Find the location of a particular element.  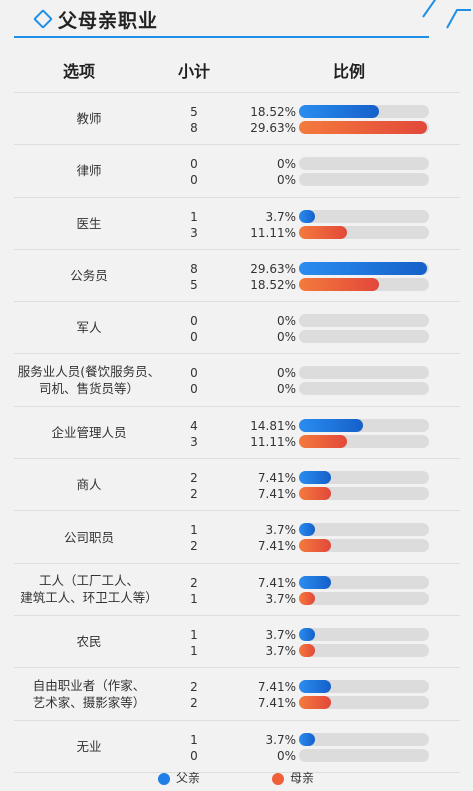

table-row: 律师 0 0% 0 0% is located at coordinates (237, 171).